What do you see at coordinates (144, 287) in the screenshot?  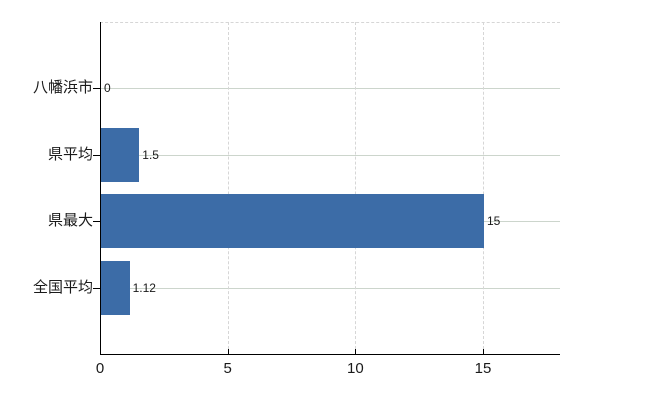 I see `bar-value-label: 1.12` at bounding box center [144, 287].